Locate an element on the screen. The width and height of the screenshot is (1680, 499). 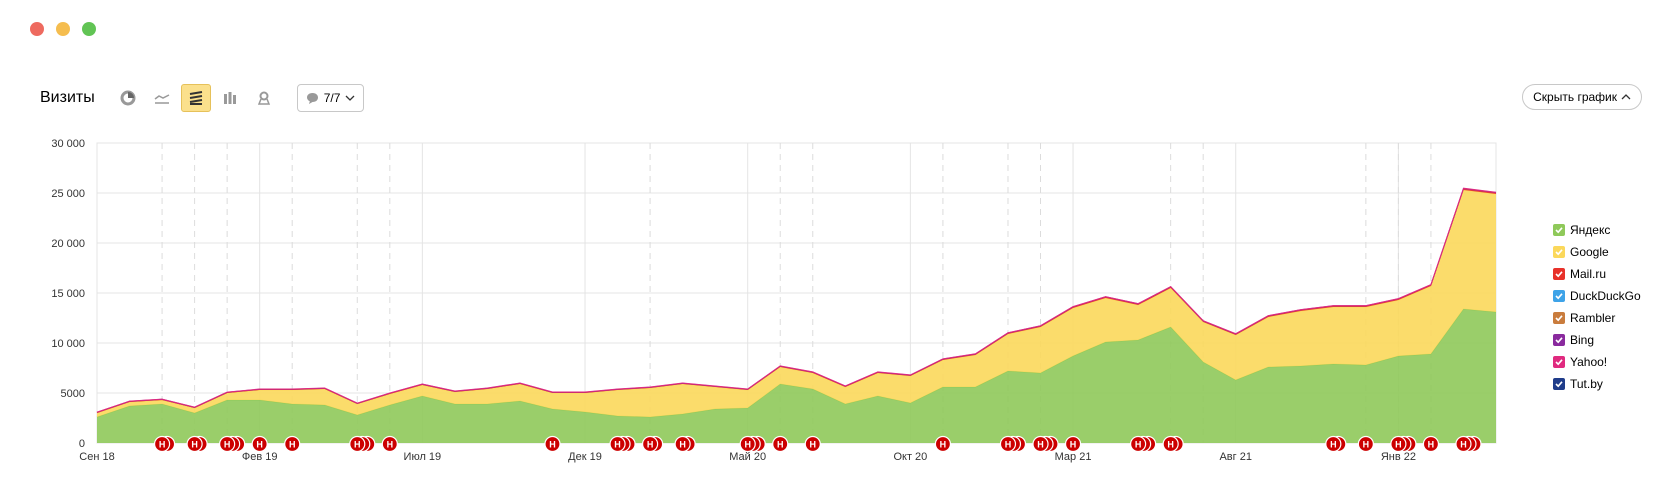
legend-label: DuckDuckGo is located at coordinates (1605, 296).